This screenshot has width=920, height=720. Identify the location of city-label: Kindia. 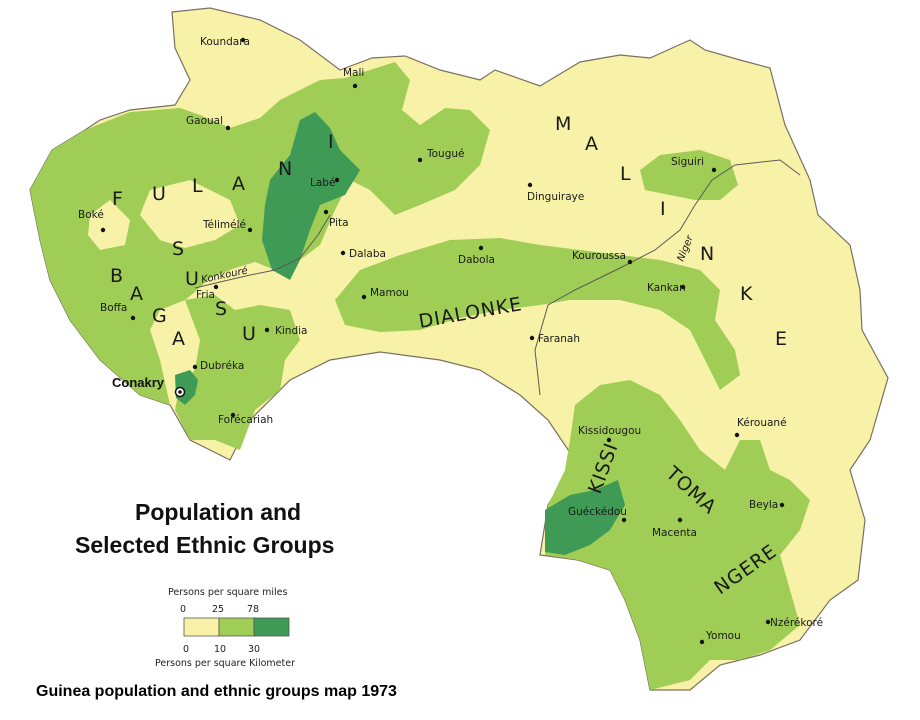
(291, 331).